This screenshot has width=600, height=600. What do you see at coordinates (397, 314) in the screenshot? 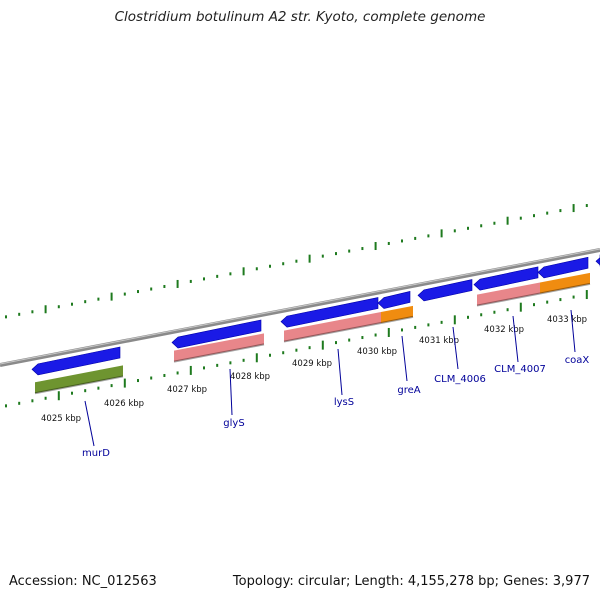
I see `gene-bar-greA` at bounding box center [397, 314].